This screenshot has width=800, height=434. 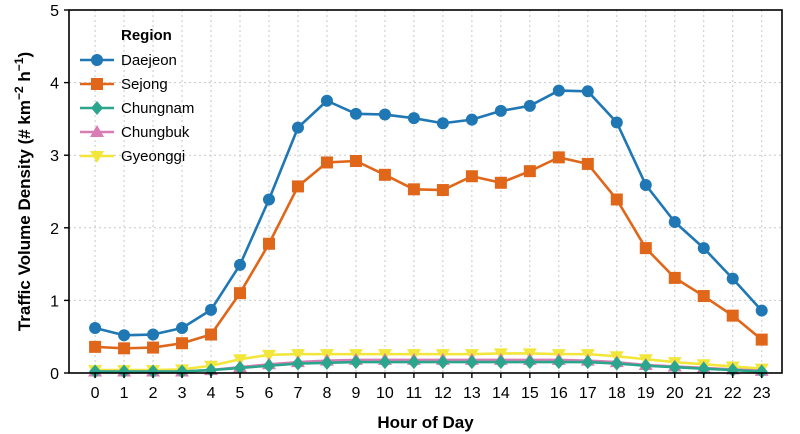 I want to click on y-axis-title-sup2: −1, so click(x=19, y=64).